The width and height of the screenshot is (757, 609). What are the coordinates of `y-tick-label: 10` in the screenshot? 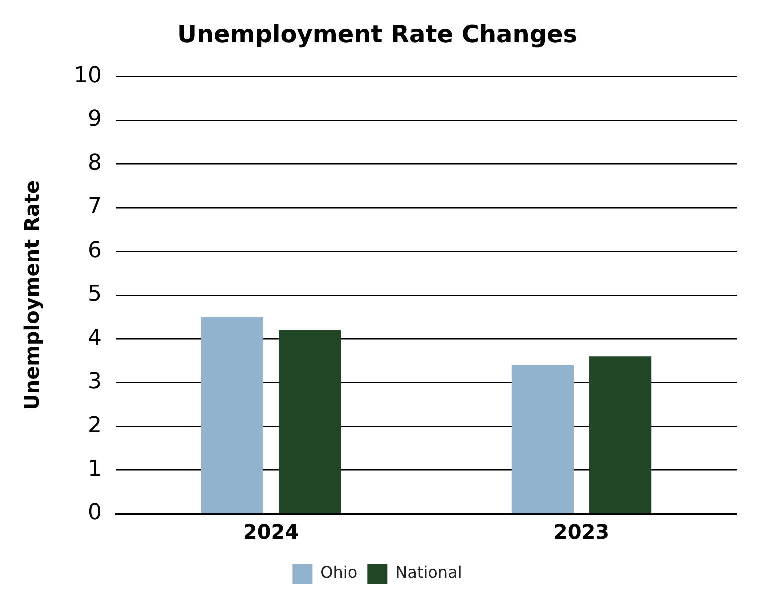 It's located at (88, 76).